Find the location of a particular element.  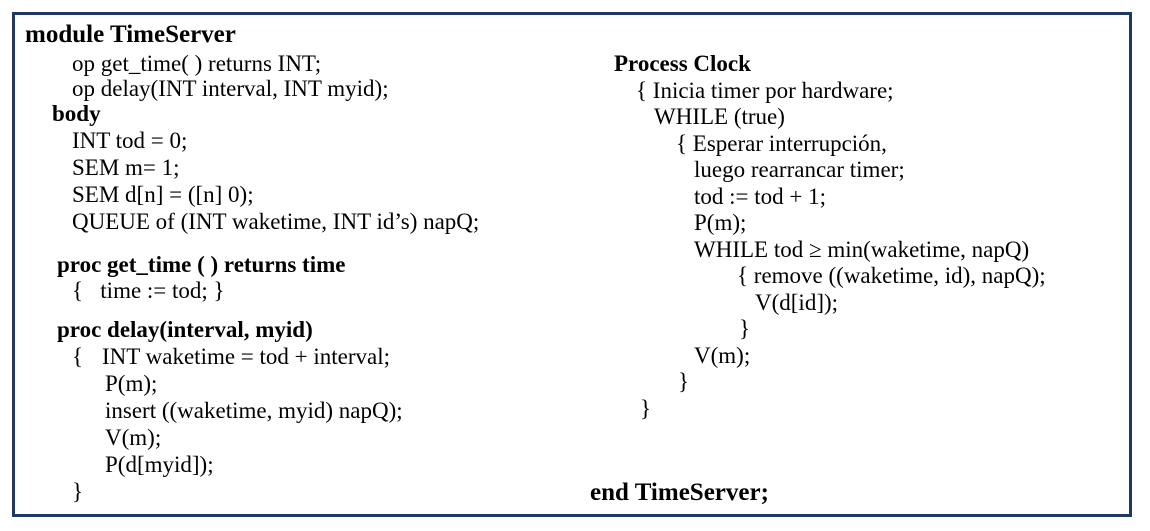

delay-proc-waketime: INT waketime = tod + interval; is located at coordinates (246, 356).